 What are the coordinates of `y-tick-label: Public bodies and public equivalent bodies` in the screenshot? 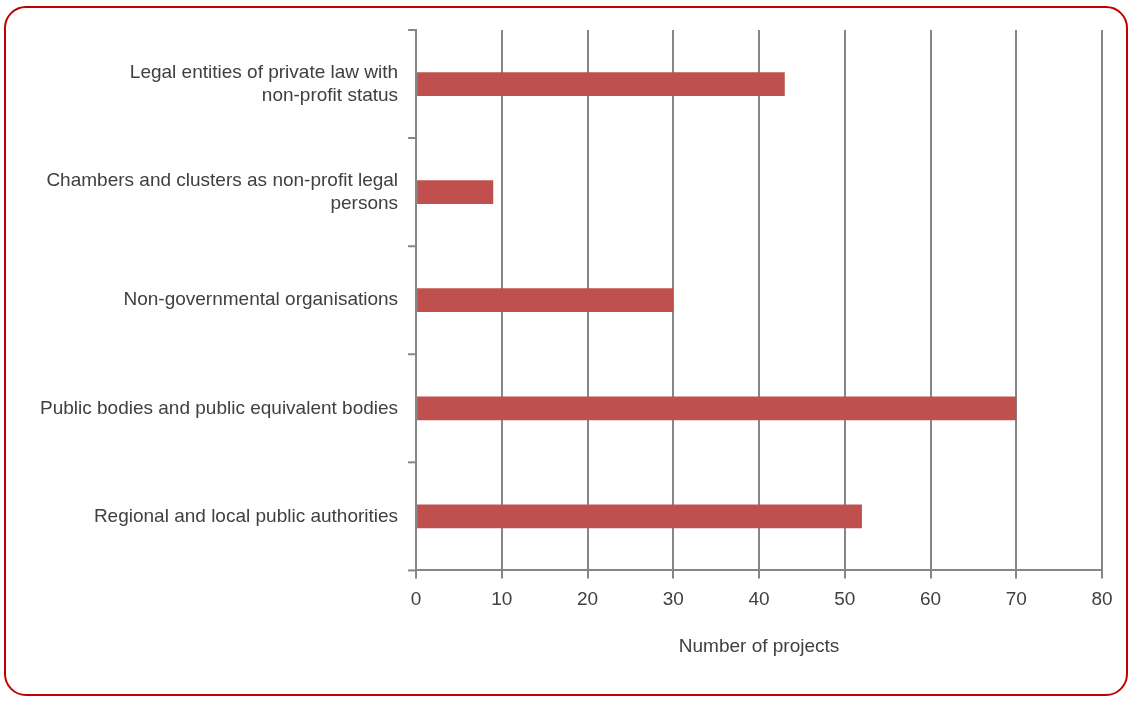 It's located at (219, 407).